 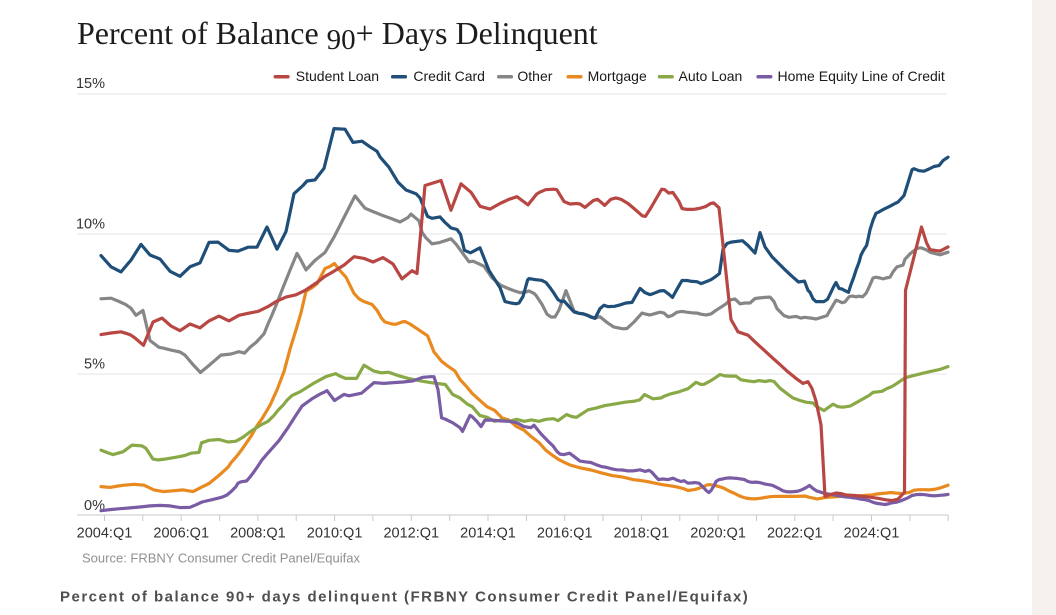 I want to click on svg-text: 2018:Q1, so click(x=642, y=534).